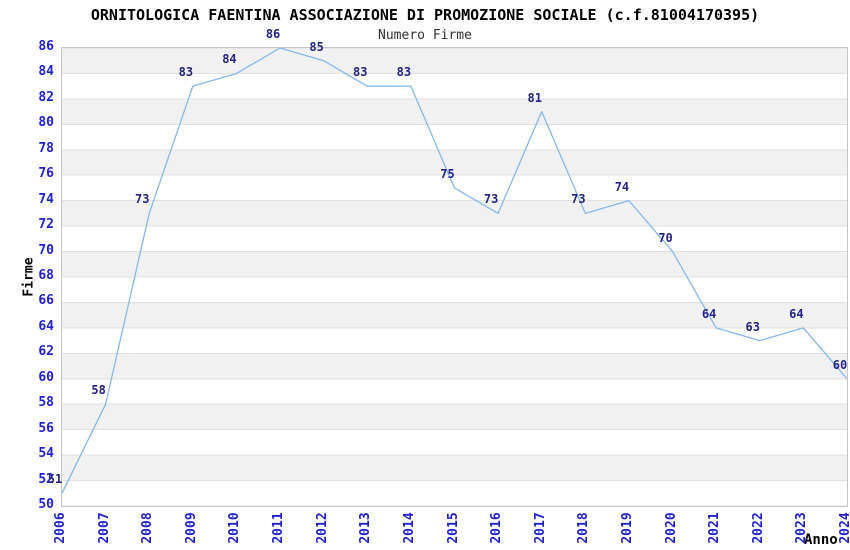 This screenshot has height=550, width=850. I want to click on x-tick-label: 2015, so click(453, 528).